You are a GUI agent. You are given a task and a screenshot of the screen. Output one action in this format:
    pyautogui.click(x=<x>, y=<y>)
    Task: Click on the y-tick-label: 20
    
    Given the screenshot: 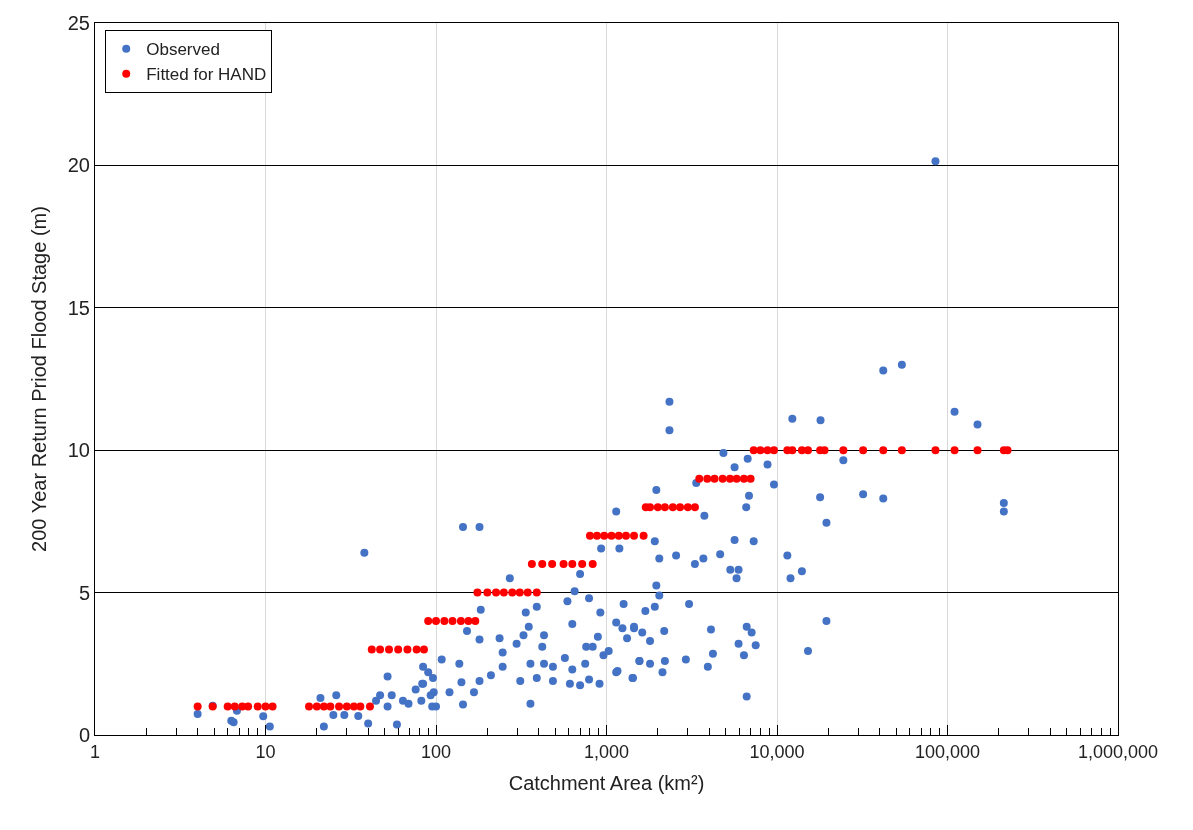 What is the action you would take?
    pyautogui.click(x=78, y=165)
    